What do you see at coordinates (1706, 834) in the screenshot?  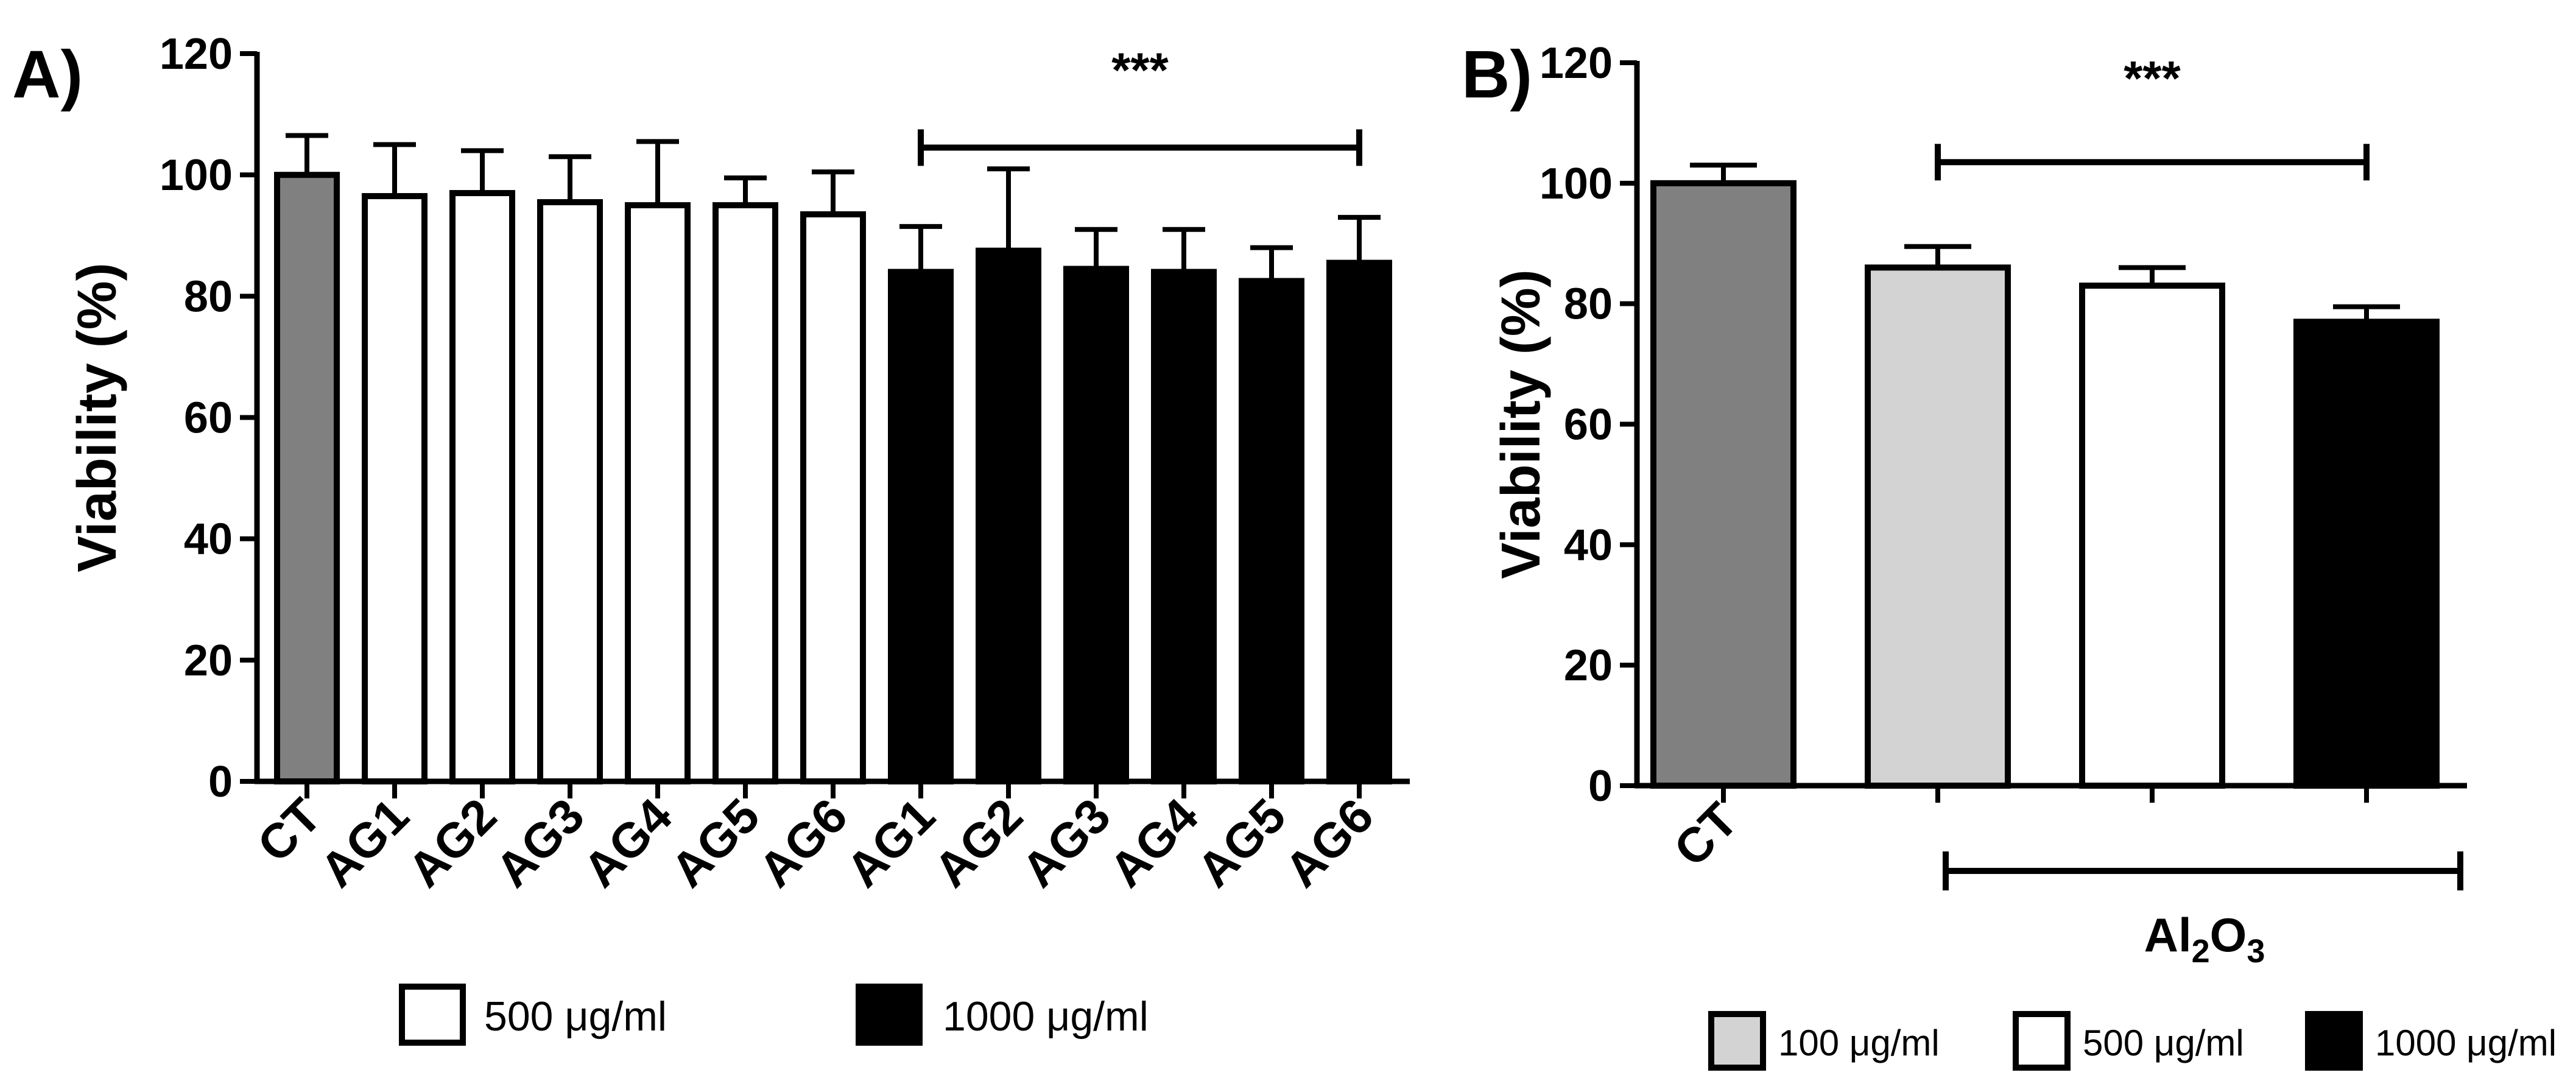 I see `x-tick-label: CT` at bounding box center [1706, 834].